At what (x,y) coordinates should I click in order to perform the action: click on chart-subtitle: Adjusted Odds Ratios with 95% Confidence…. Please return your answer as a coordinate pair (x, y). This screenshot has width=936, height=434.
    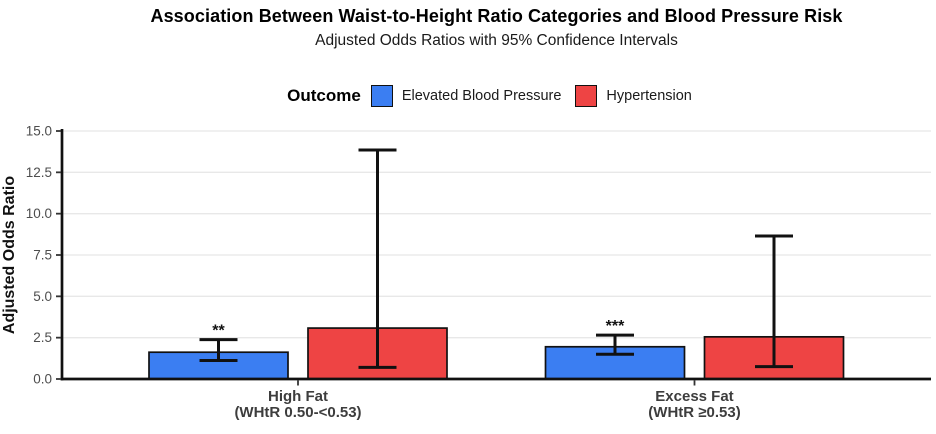
    Looking at the image, I should click on (496, 40).